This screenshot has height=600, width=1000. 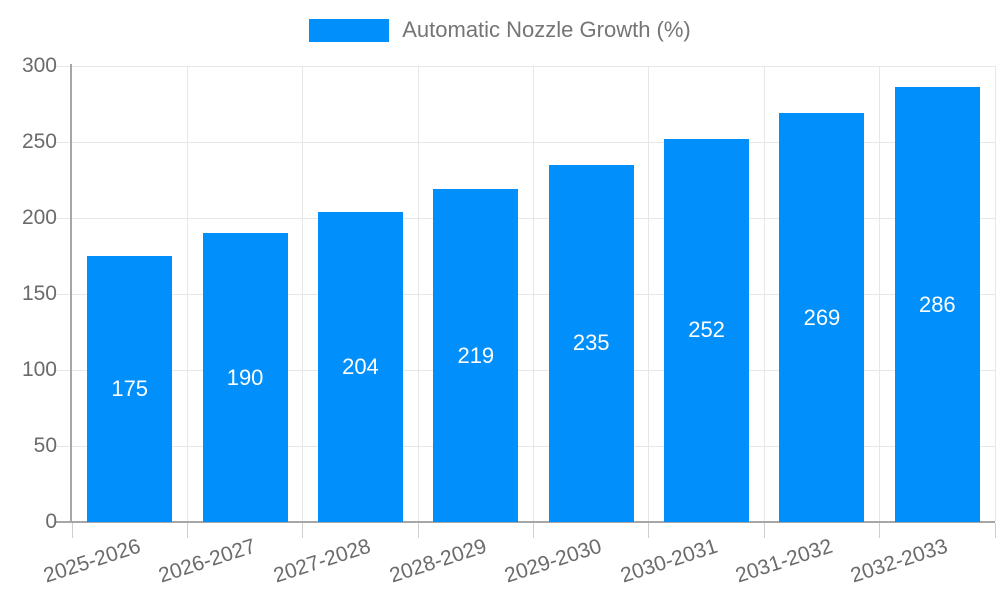 I want to click on y-tick-label-300: 300, so click(x=39, y=65).